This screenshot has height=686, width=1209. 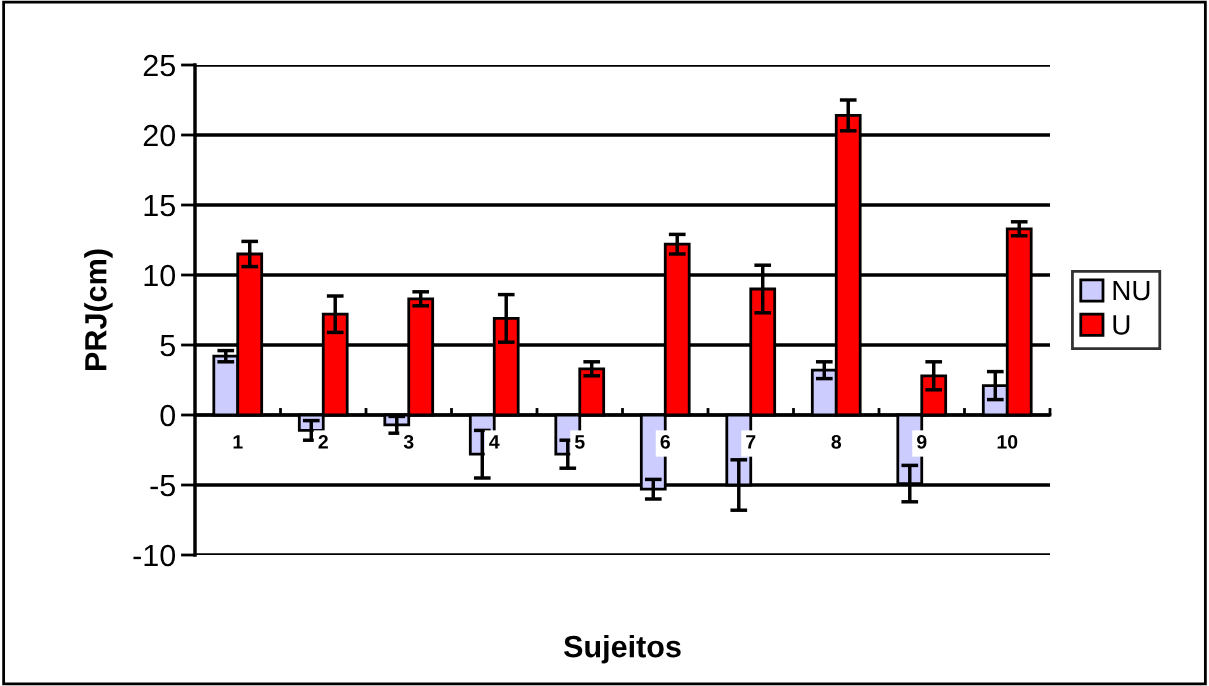 What do you see at coordinates (494, 442) in the screenshot?
I see `x-tick-label: 4` at bounding box center [494, 442].